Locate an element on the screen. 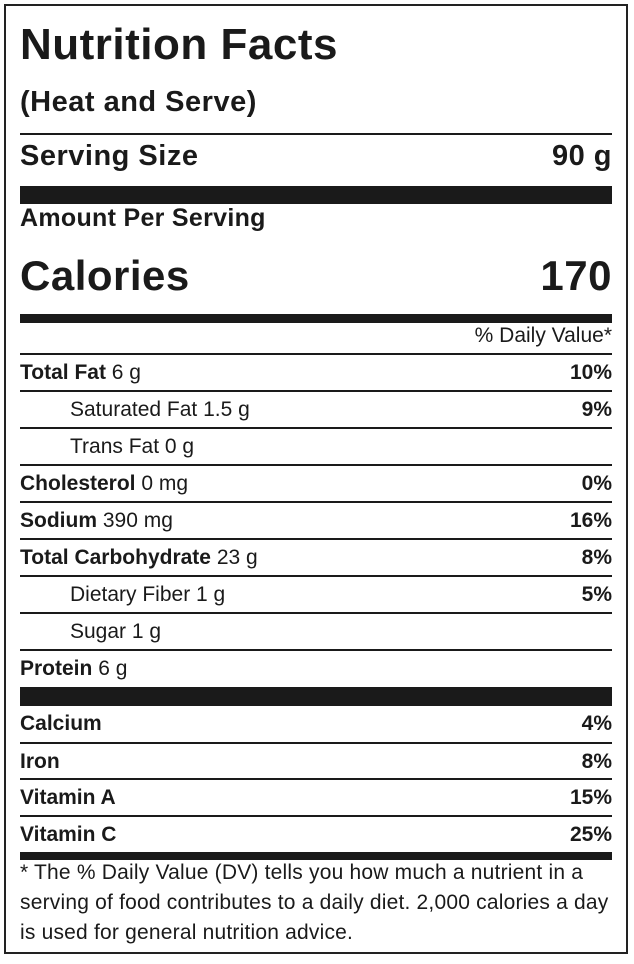 The image size is (634, 964). nutrient-name: Sodium is located at coordinates (58, 520).